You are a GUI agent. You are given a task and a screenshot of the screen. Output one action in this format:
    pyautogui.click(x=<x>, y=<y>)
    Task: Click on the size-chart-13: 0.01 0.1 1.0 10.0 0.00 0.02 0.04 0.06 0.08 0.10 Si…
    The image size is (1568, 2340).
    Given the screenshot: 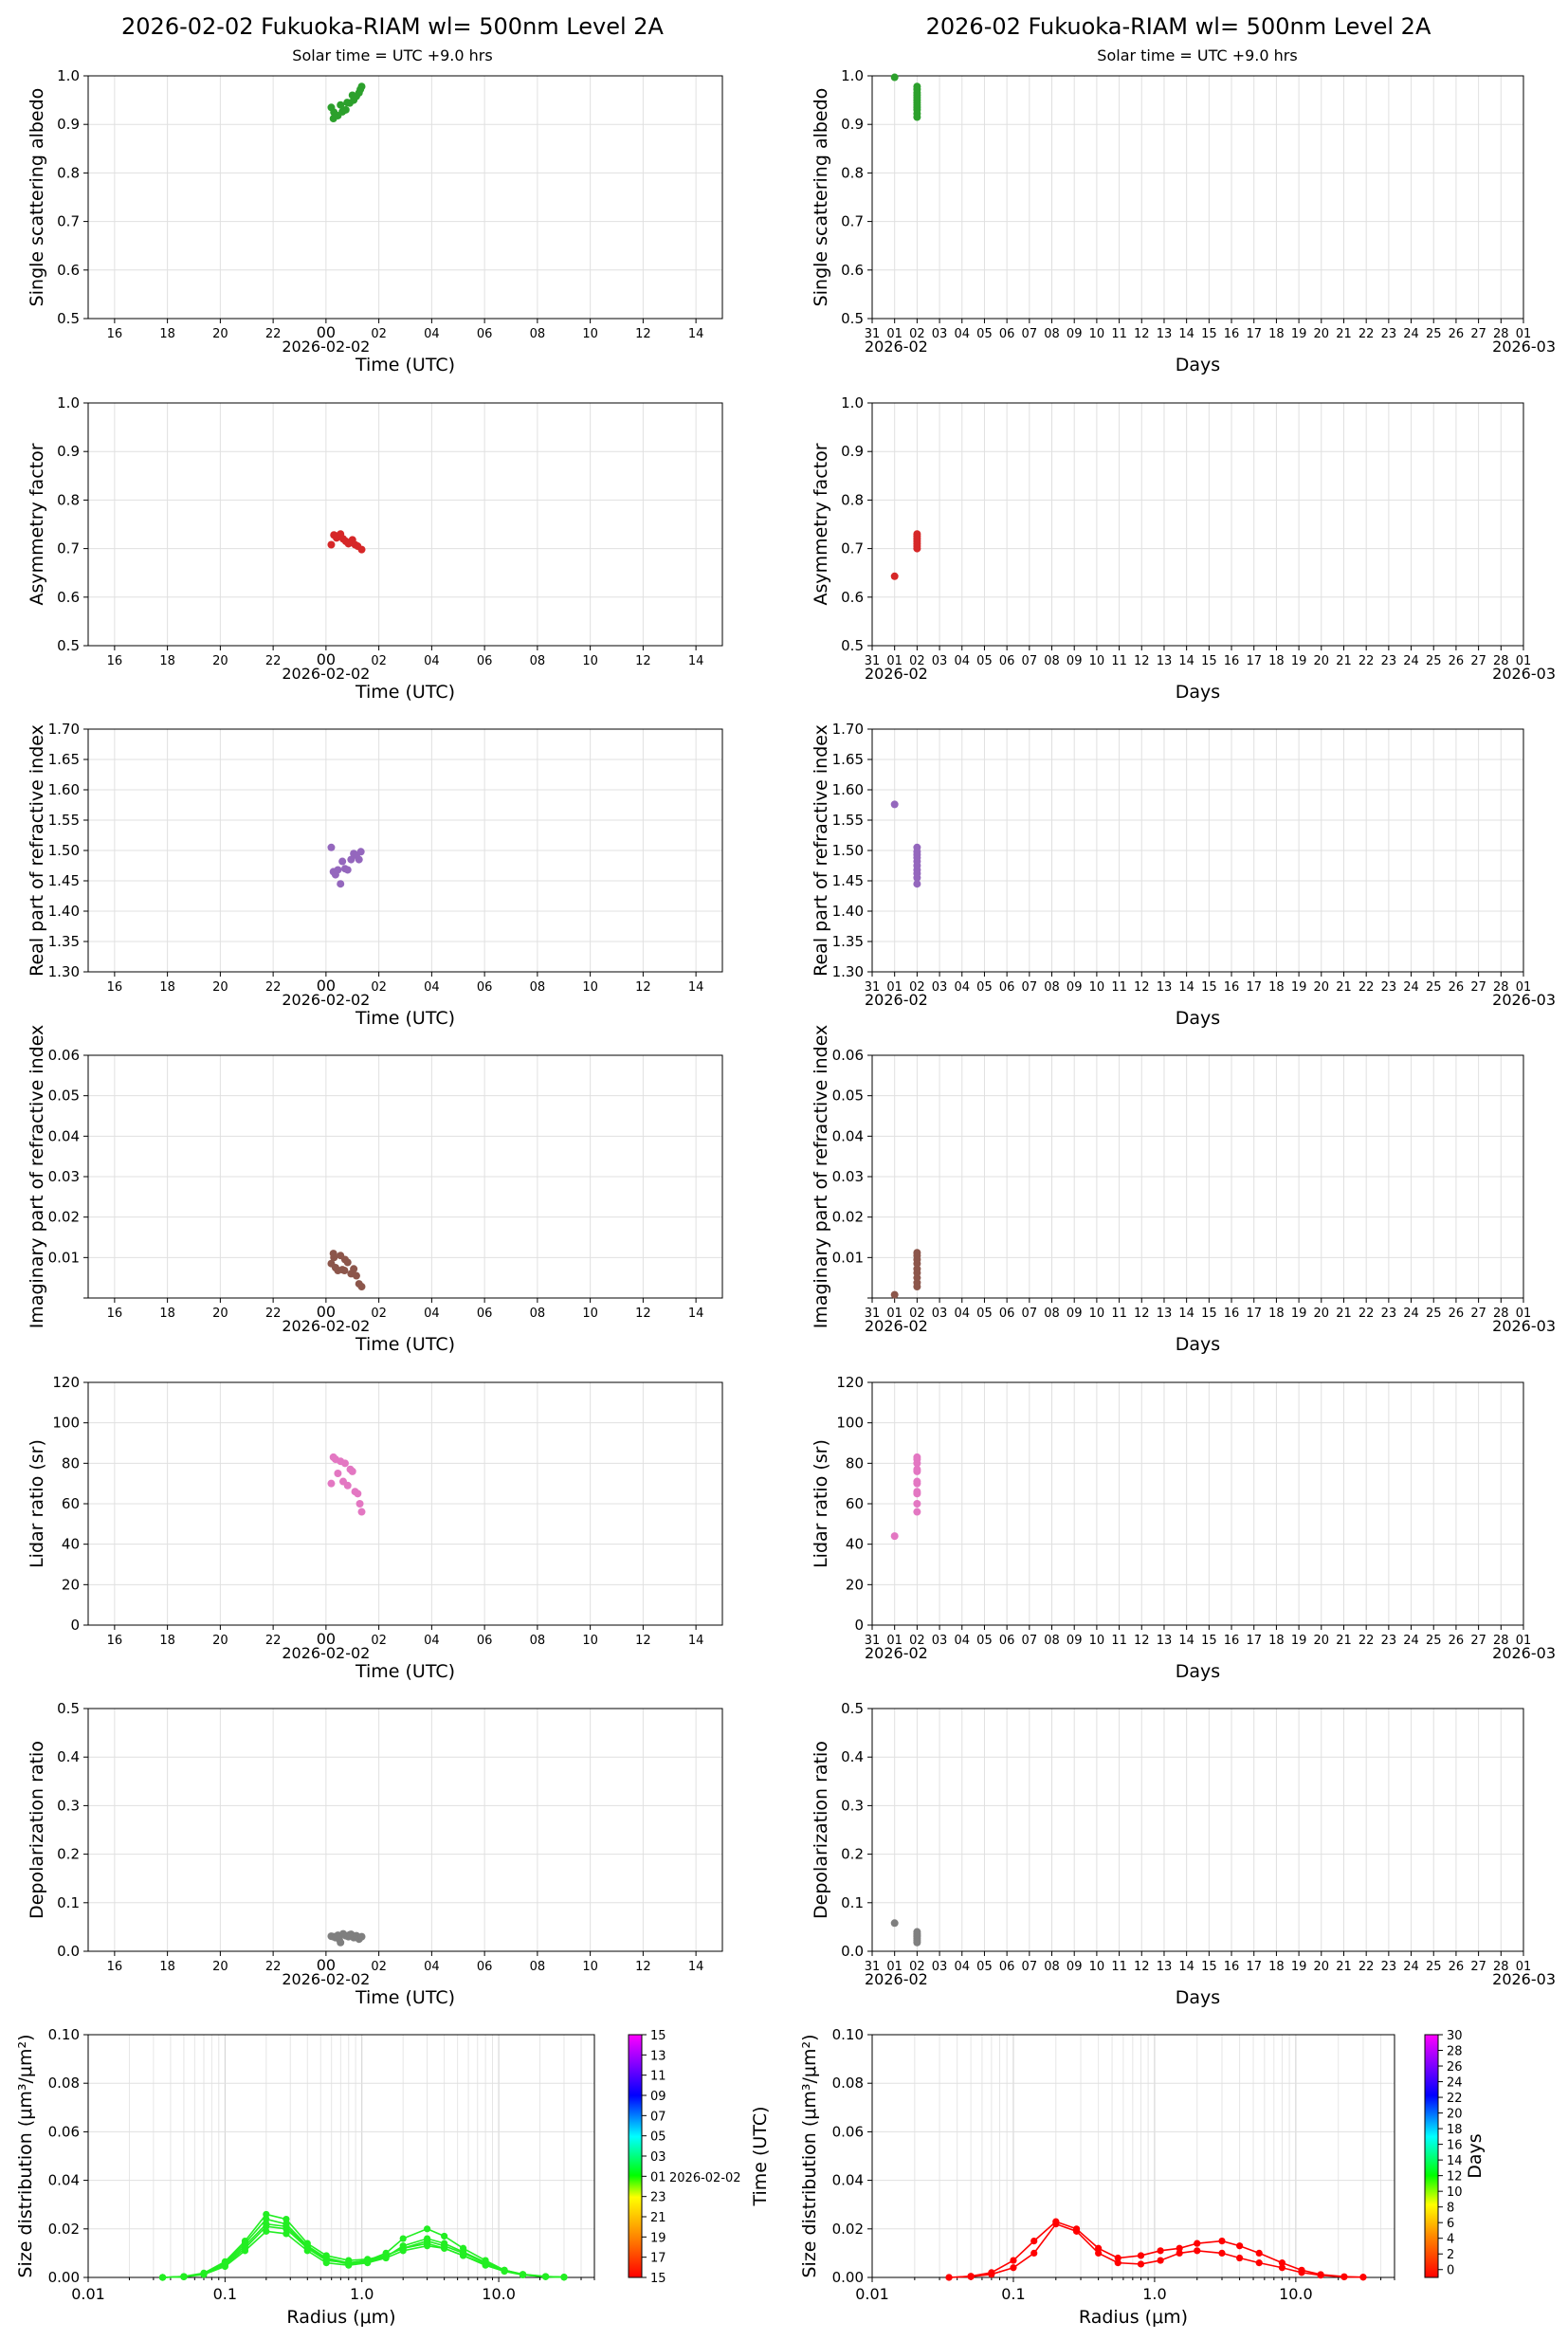 What is the action you would take?
    pyautogui.click(x=1097, y=2177)
    